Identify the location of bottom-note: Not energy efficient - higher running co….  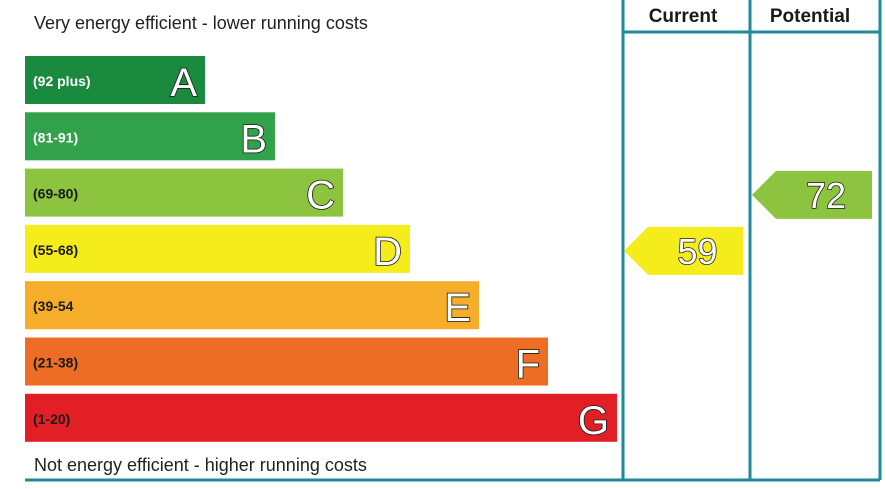
(200, 465).